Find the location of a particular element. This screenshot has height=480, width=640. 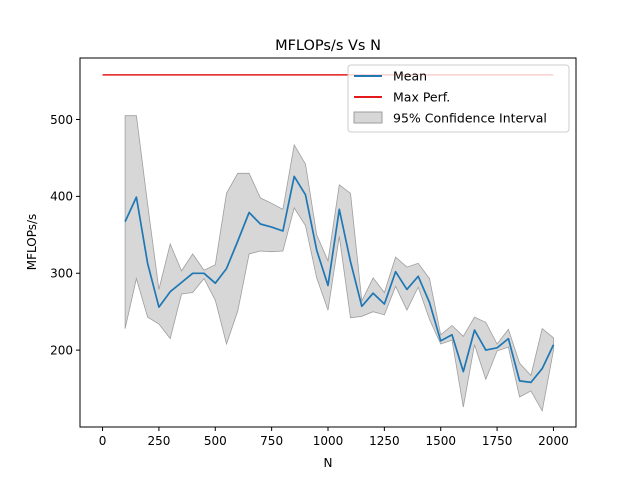

x-axis: 0 250 500 750 1000 1250 1500 1750 2000 is located at coordinates (334, 437).